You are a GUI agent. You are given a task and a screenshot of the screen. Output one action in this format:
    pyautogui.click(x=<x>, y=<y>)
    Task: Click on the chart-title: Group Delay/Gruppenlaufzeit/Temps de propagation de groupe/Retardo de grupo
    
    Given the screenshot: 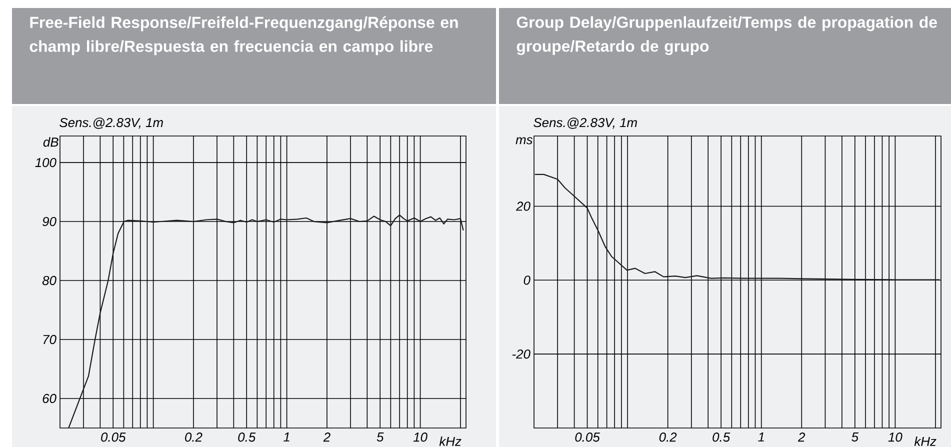 What is the action you would take?
    pyautogui.click(x=726, y=36)
    